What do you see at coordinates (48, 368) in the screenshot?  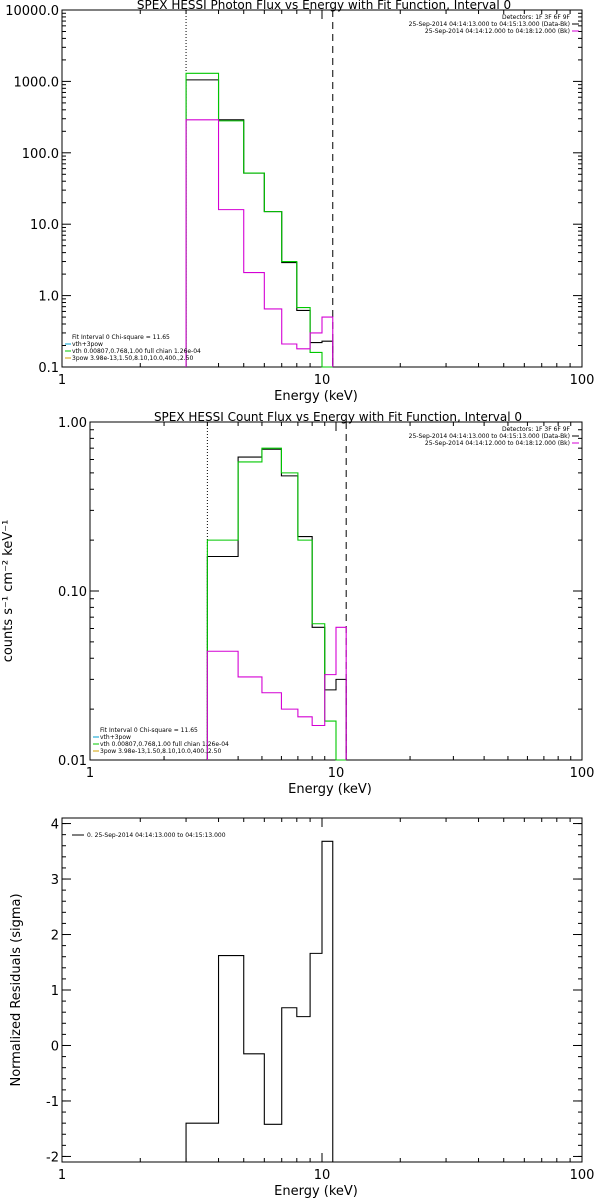 I see `y-tick-label: 0.1` at bounding box center [48, 368].